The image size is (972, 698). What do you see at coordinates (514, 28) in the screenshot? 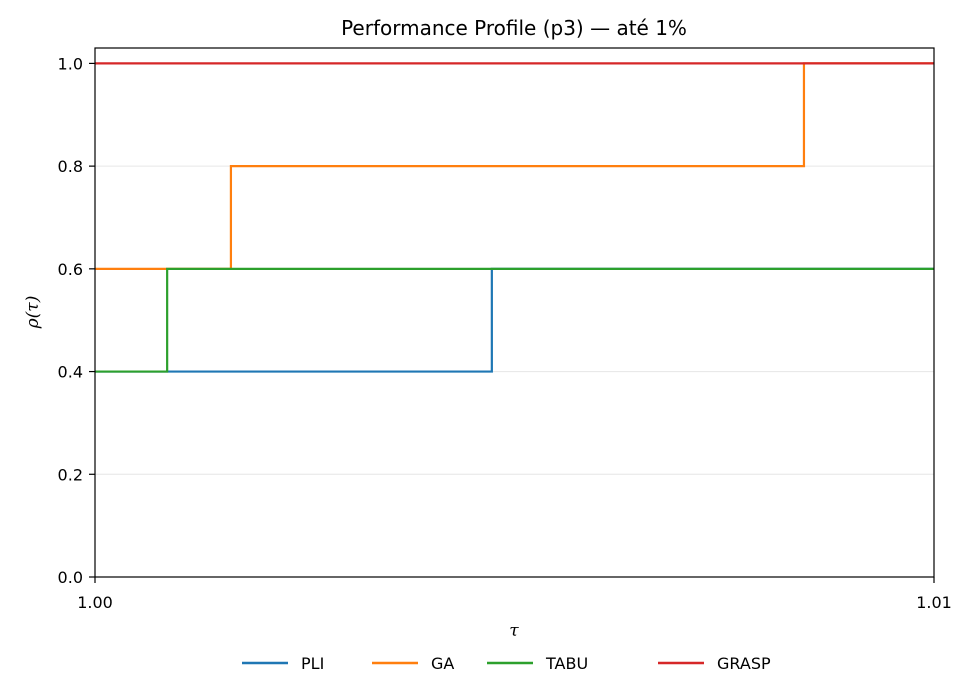
I see `chart-title: Performance Profile (p3) — até 1%` at bounding box center [514, 28].